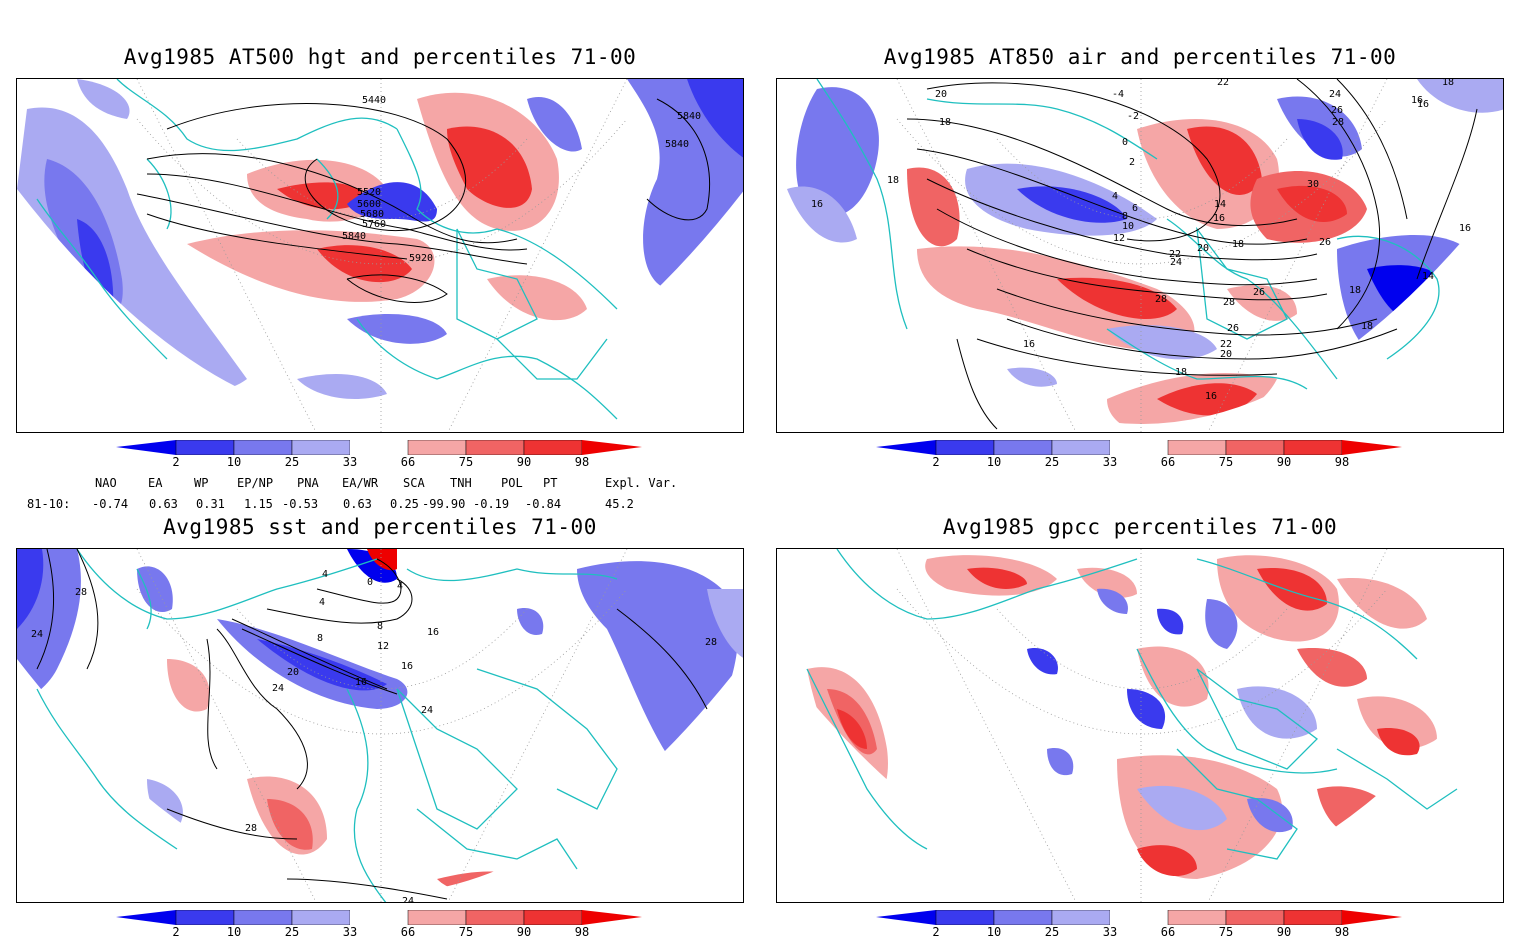 The height and width of the screenshot is (940, 1520). What do you see at coordinates (1135, 208) in the screenshot?
I see `contour-label: 6` at bounding box center [1135, 208].